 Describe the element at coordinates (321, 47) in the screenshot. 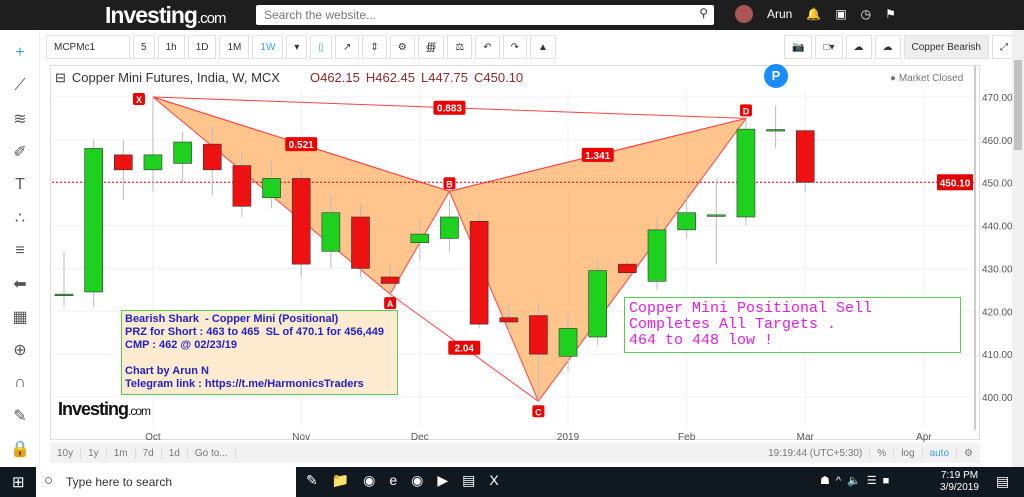

I see `candles-icon: ▯` at that location.